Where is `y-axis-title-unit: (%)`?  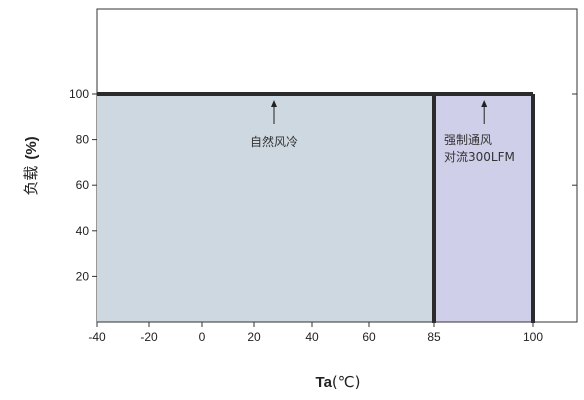
y-axis-title-unit: (%) is located at coordinates (31, 147).